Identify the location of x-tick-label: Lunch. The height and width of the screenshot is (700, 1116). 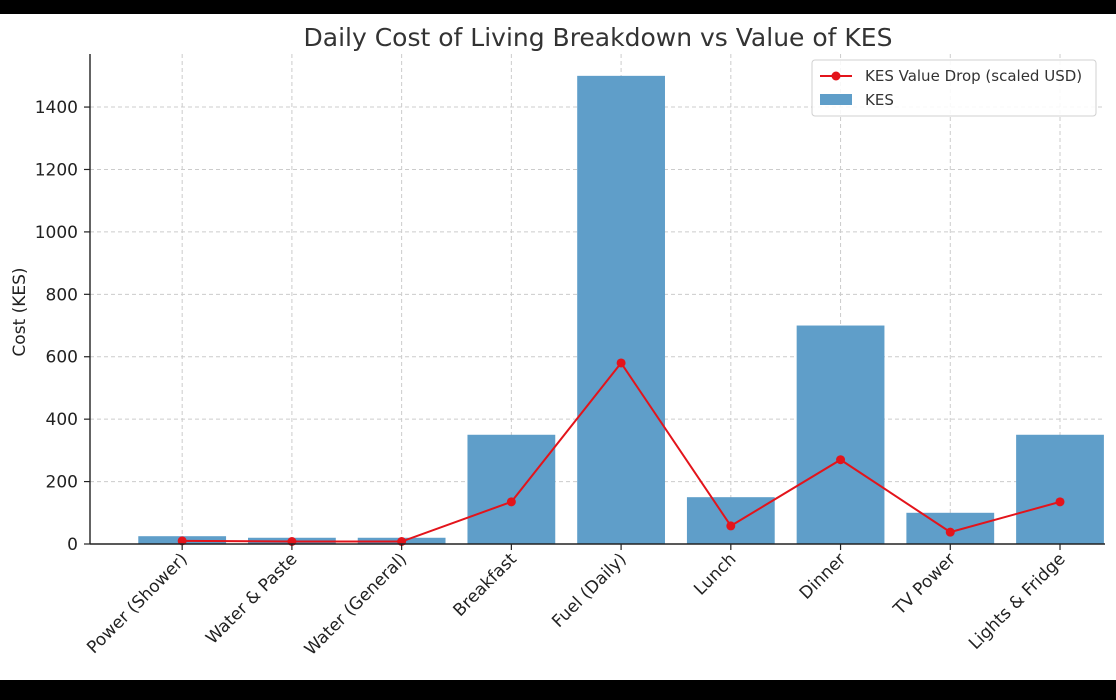
(715, 574).